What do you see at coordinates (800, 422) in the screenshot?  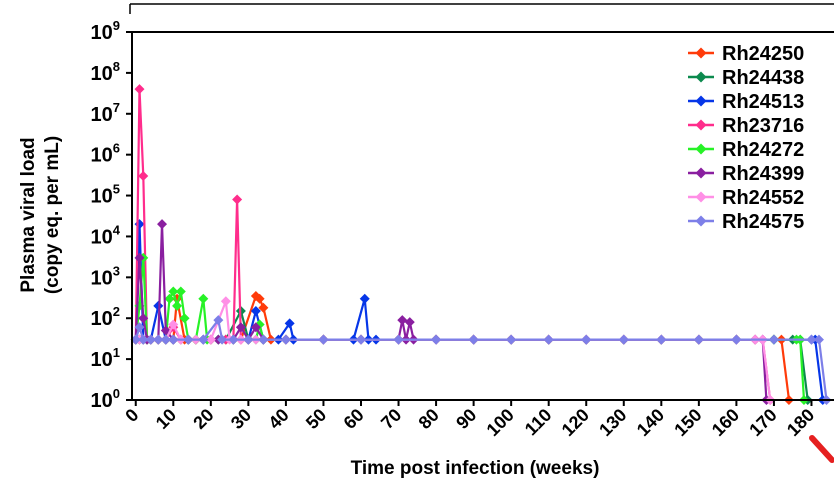 I see `x-tick-label: 180` at bounding box center [800, 422].